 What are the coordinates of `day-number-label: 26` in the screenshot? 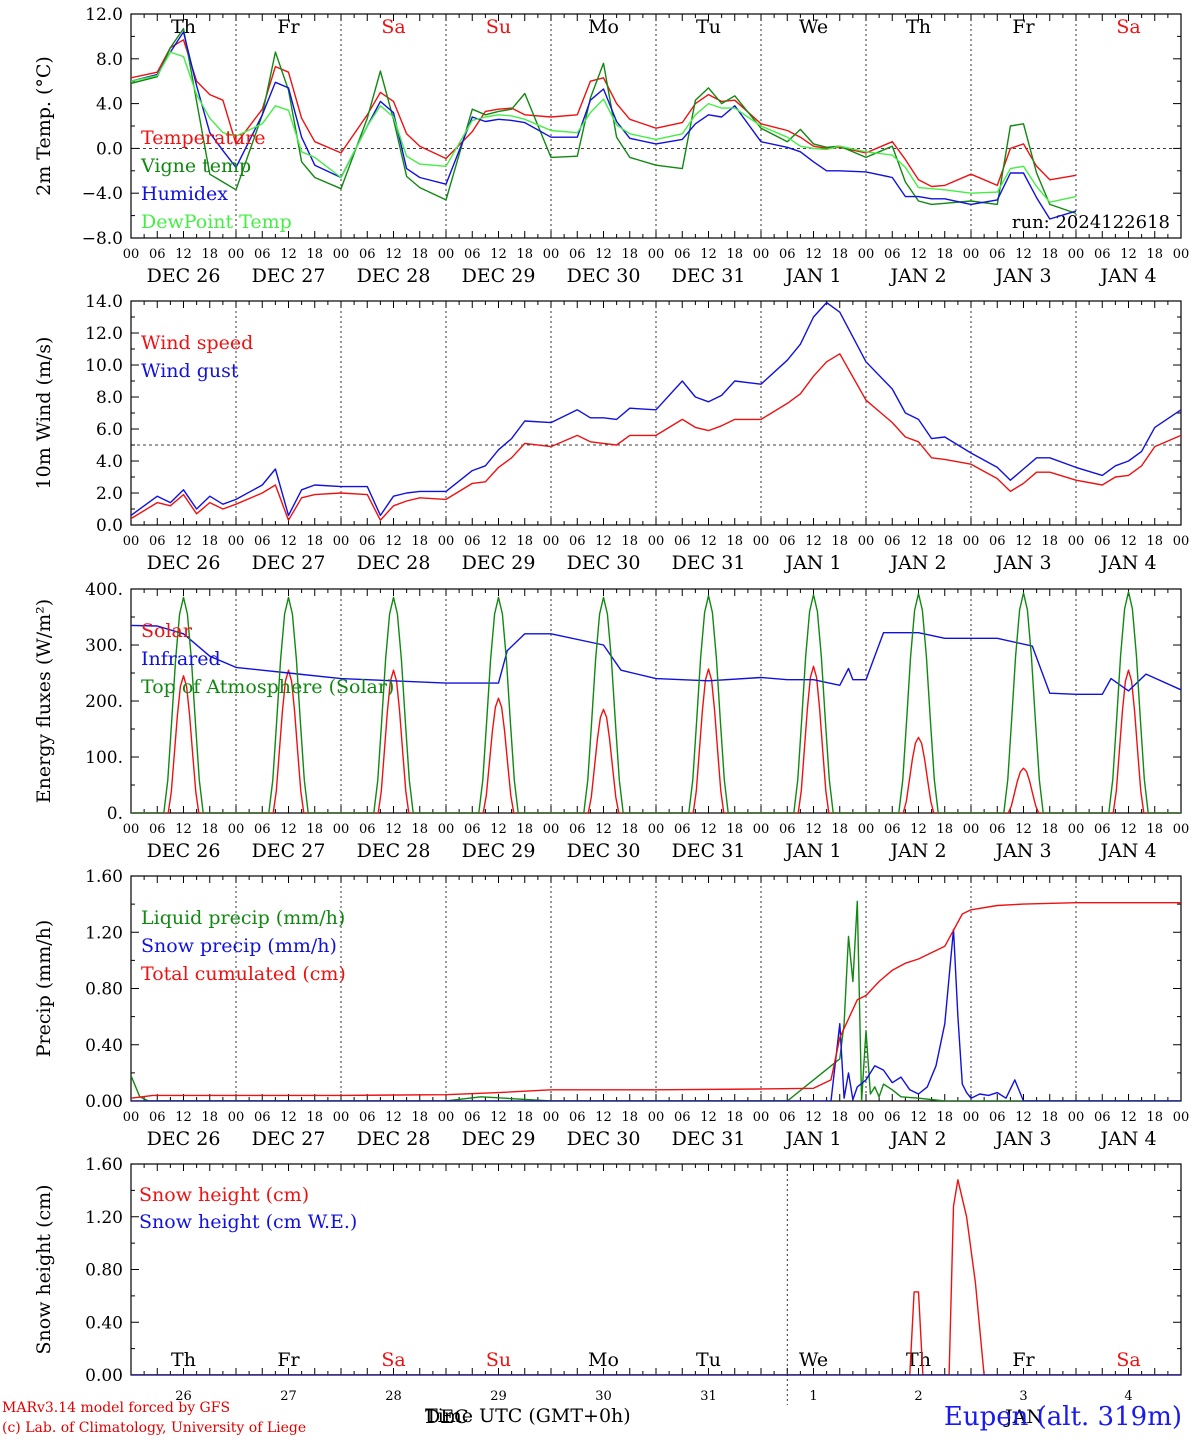 It's located at (183, 1396).